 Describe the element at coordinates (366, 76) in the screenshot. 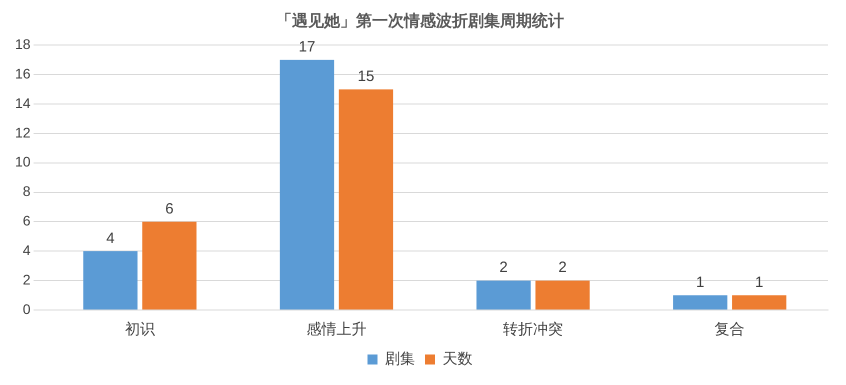

I see `data-label: 15` at that location.